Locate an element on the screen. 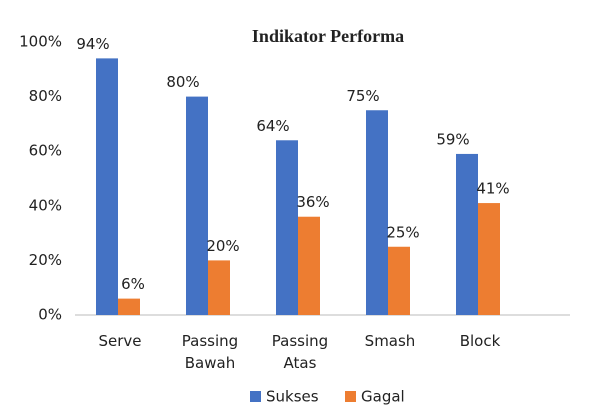 The width and height of the screenshot is (610, 411). y-tick-label: 100% is located at coordinates (40, 42).